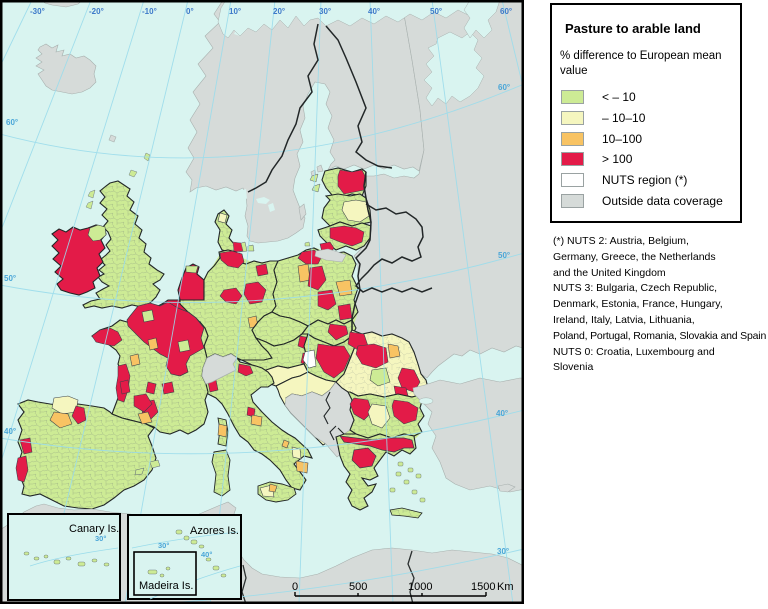 The image size is (768, 609). What do you see at coordinates (166, 586) in the screenshot?
I see `svg-text: Madeira Is.` at bounding box center [166, 586].